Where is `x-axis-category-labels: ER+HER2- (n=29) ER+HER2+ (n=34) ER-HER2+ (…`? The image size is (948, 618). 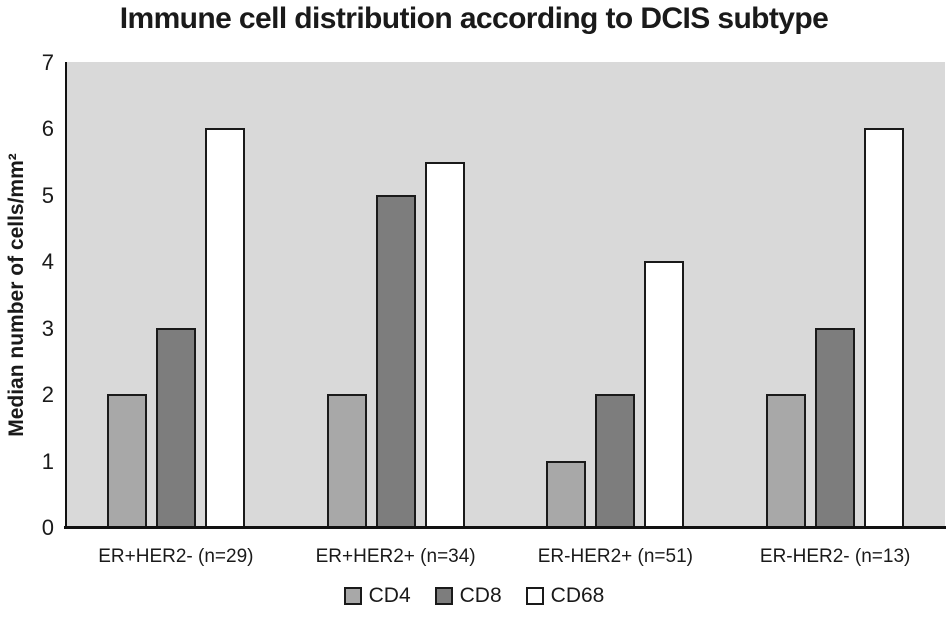 x-axis-category-labels: ER+HER2- (n=29) ER+HER2+ (n=34) ER-HER2+ (… is located at coordinates (474, 559).